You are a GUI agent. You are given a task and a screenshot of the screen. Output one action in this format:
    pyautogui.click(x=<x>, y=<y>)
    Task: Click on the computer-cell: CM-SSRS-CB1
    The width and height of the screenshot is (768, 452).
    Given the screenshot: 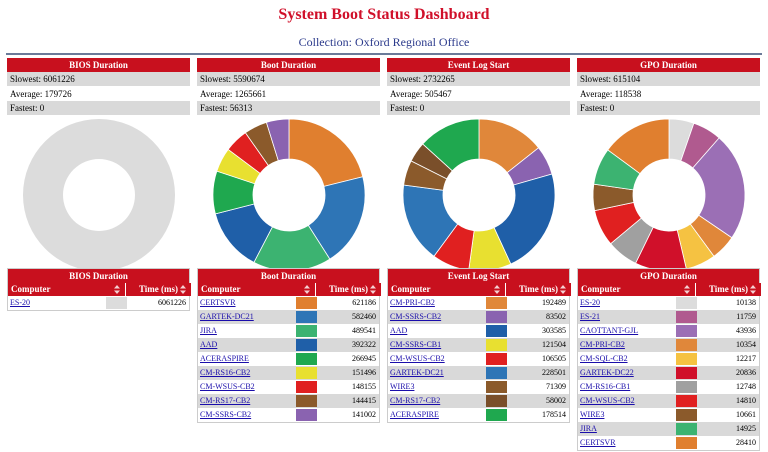 What is the action you would take?
    pyautogui.click(x=415, y=345)
    